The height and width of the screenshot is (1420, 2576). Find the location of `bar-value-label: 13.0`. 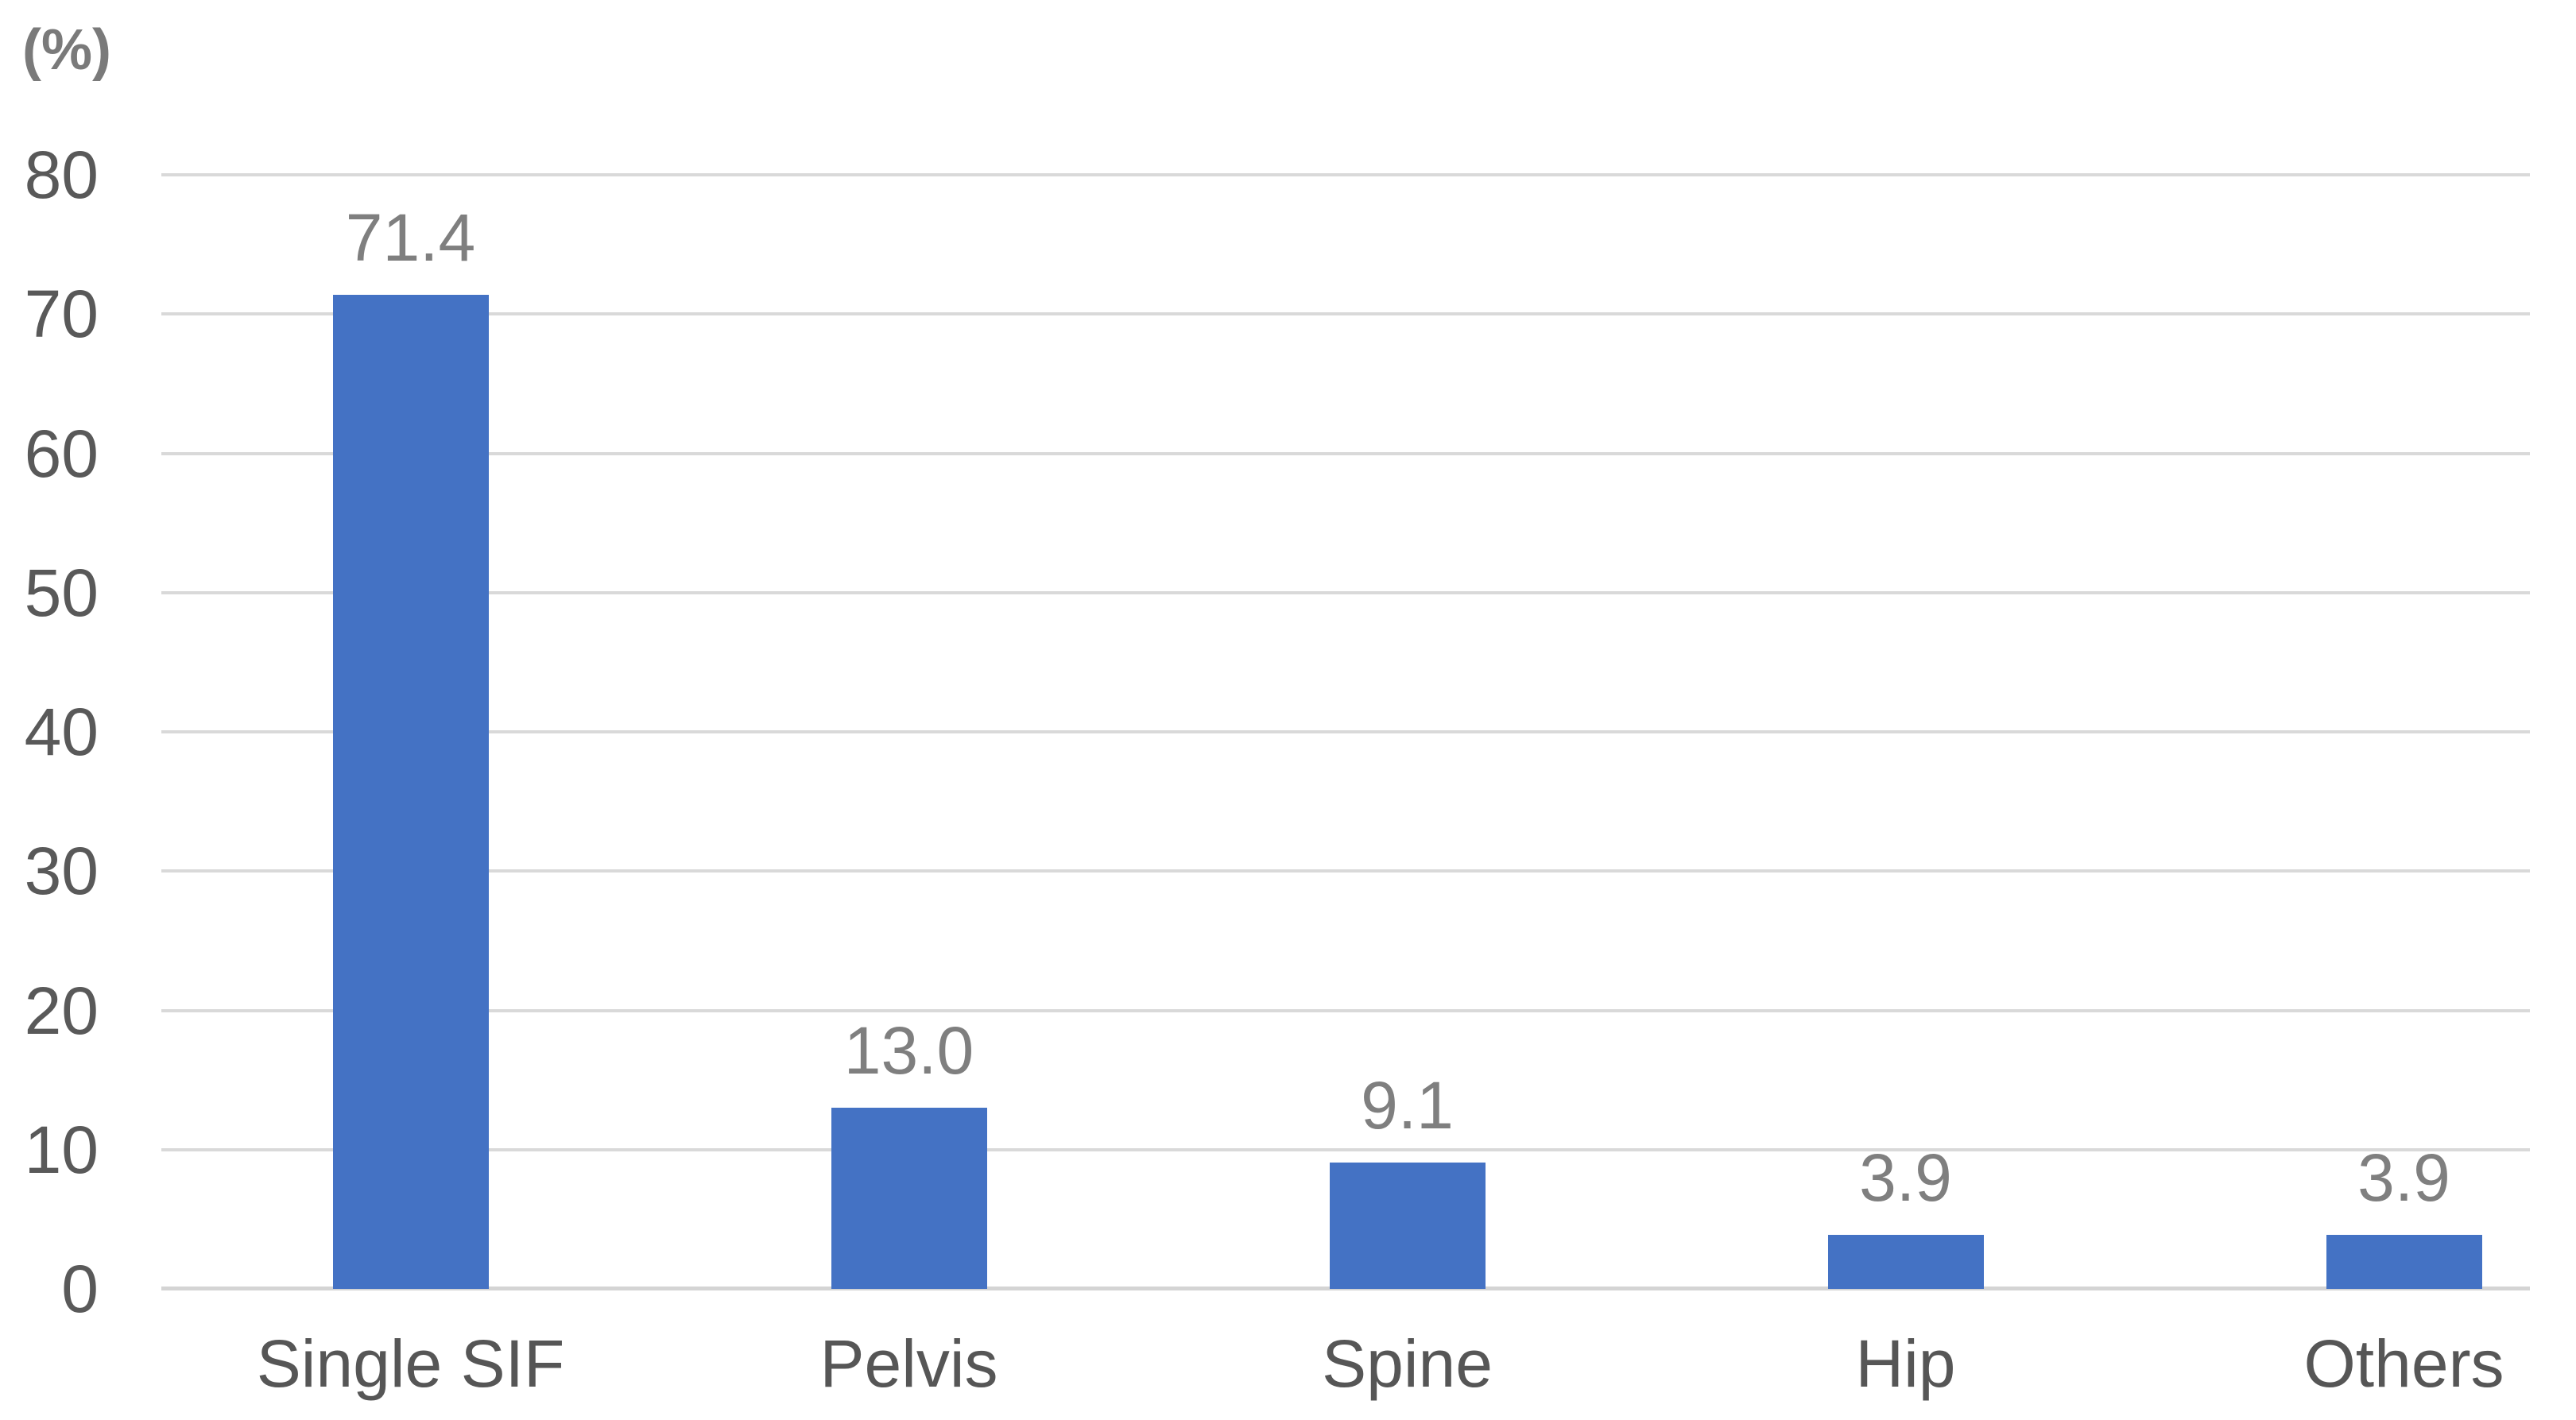

bar-value-label: 13.0 is located at coordinates (908, 1051).